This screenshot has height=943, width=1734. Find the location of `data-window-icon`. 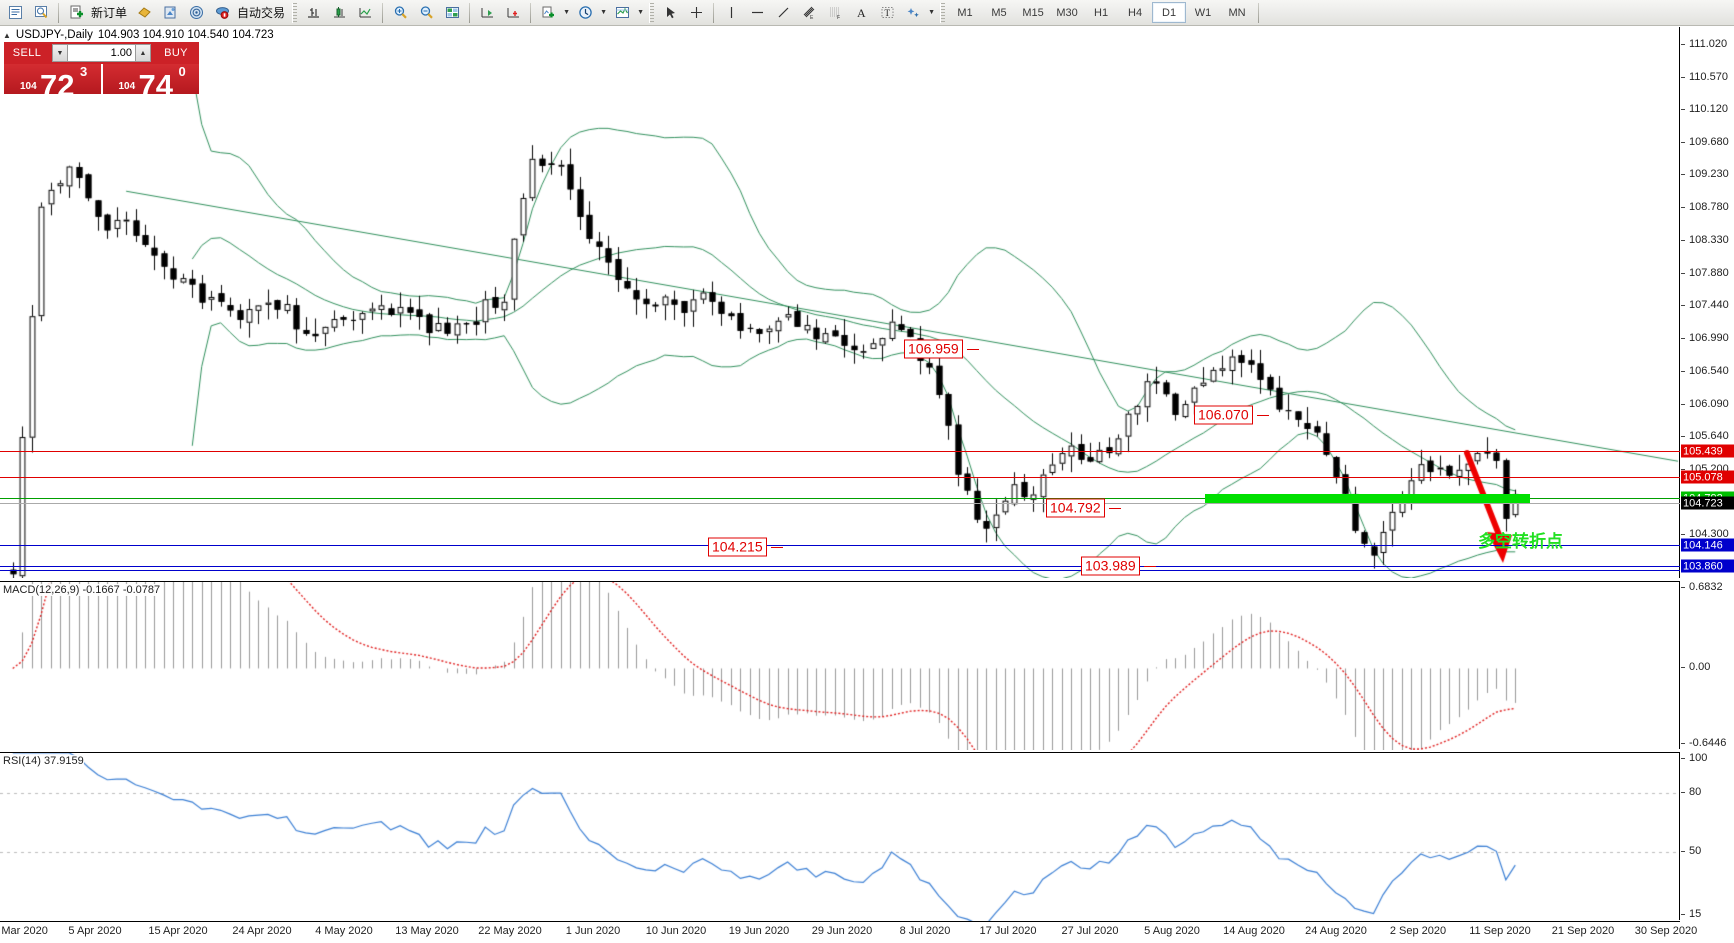

data-window-icon is located at coordinates (41, 13).